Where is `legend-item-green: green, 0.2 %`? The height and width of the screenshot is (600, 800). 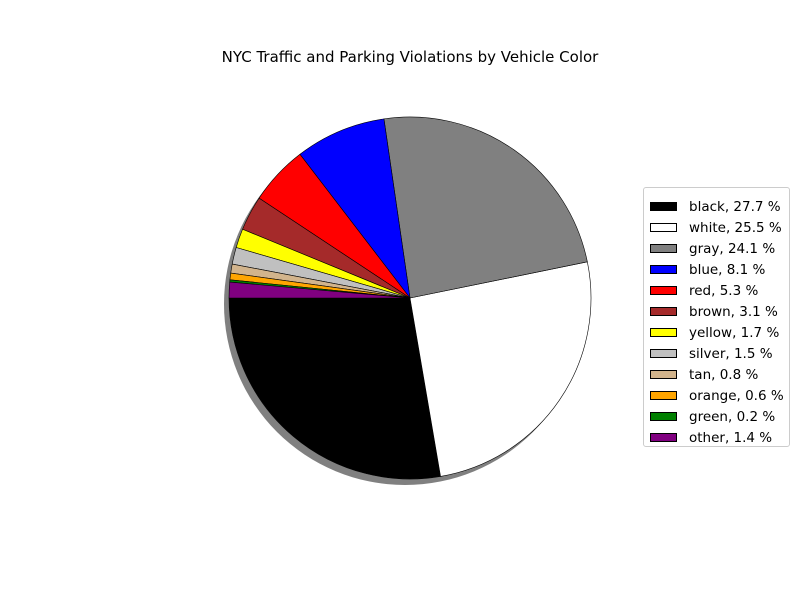 legend-item-green: green, 0.2 % is located at coordinates (719, 416).